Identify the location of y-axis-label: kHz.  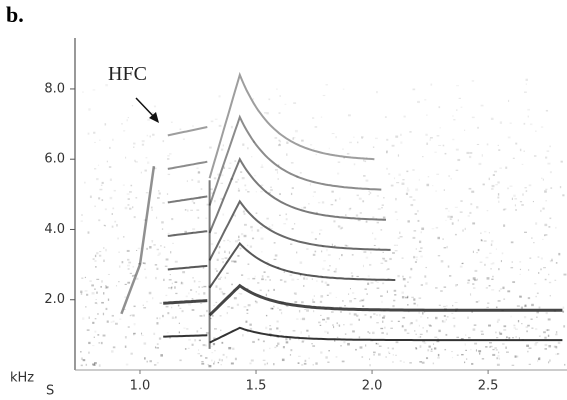
(22, 378).